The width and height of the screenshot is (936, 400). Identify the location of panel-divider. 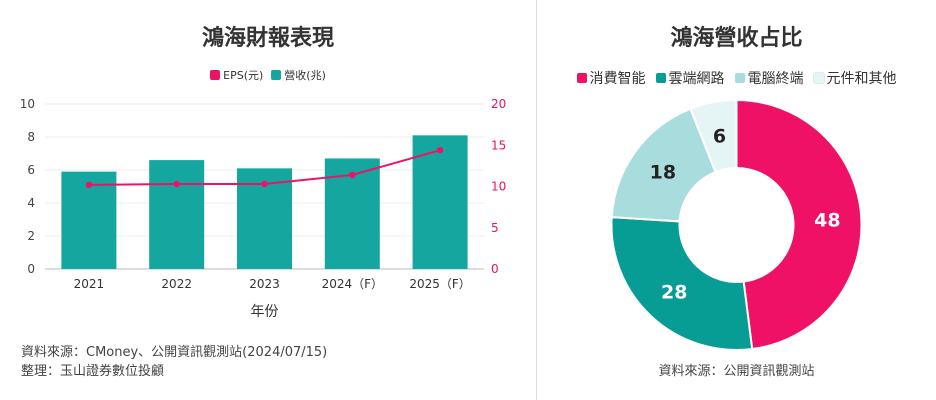
(536, 200).